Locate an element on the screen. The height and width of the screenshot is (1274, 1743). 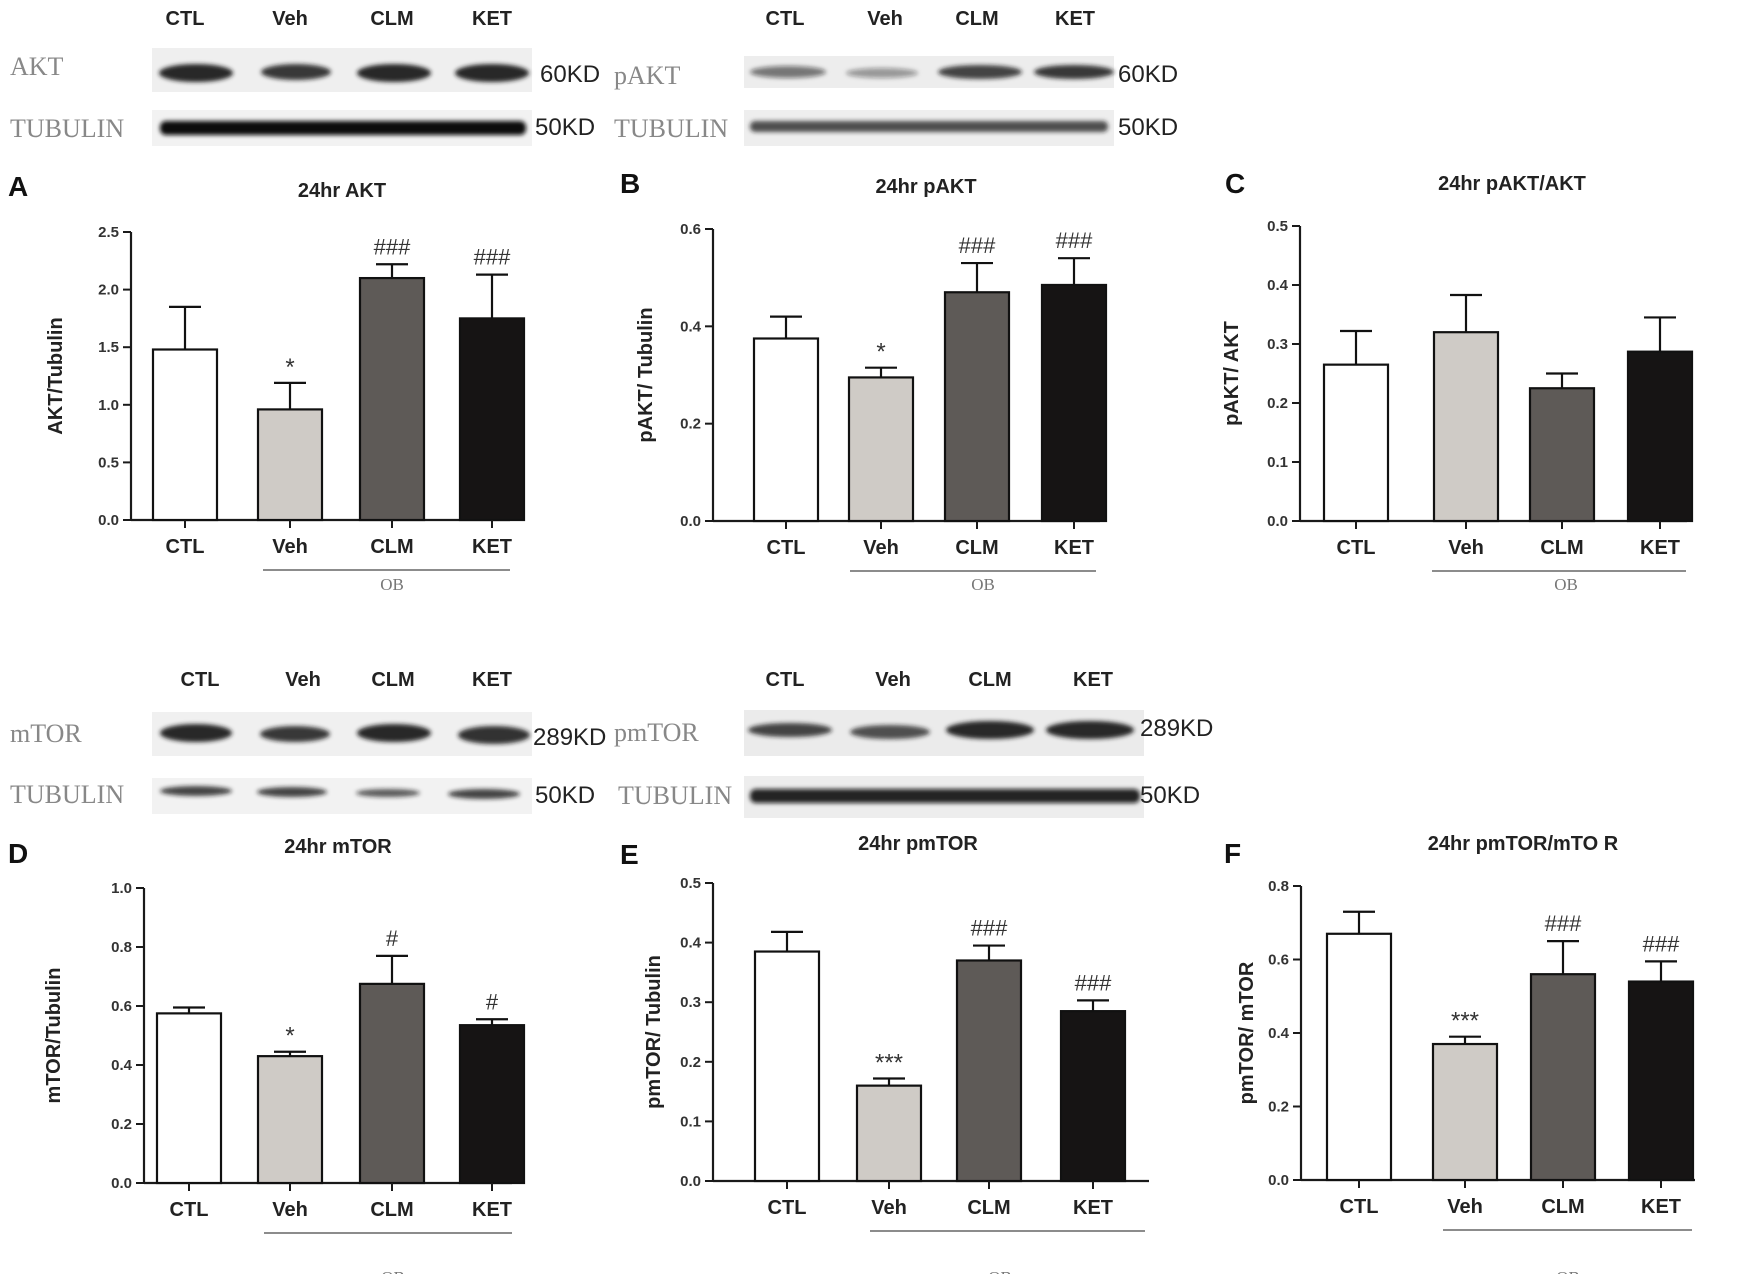
y-tick-label: 0.8 is located at coordinates (121, 947).